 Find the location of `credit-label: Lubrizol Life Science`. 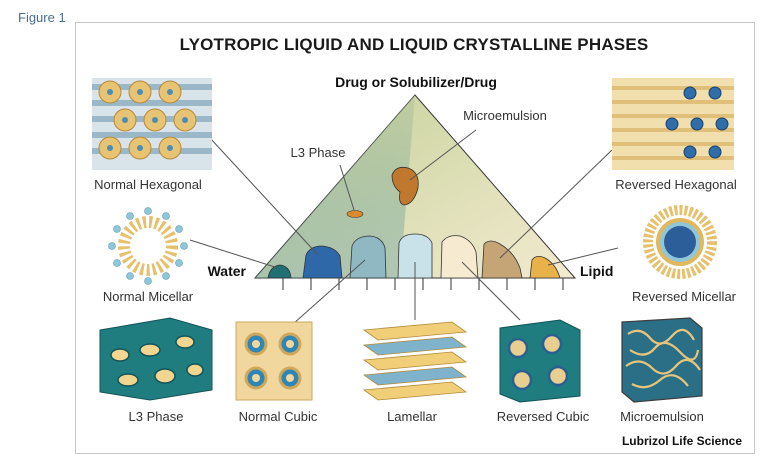

credit-label: Lubrizol Life Science is located at coordinates (682, 441).